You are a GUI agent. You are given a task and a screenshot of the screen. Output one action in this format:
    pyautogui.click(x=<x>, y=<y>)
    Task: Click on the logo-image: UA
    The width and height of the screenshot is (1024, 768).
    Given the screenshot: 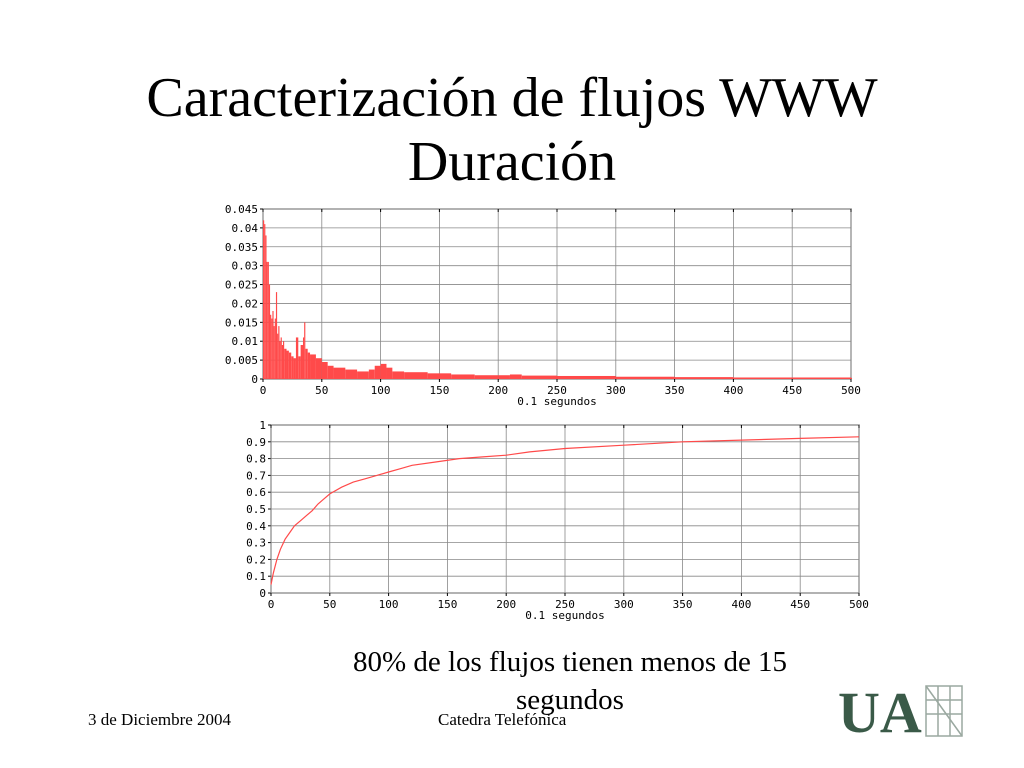 What is the action you would take?
    pyautogui.click(x=900, y=712)
    